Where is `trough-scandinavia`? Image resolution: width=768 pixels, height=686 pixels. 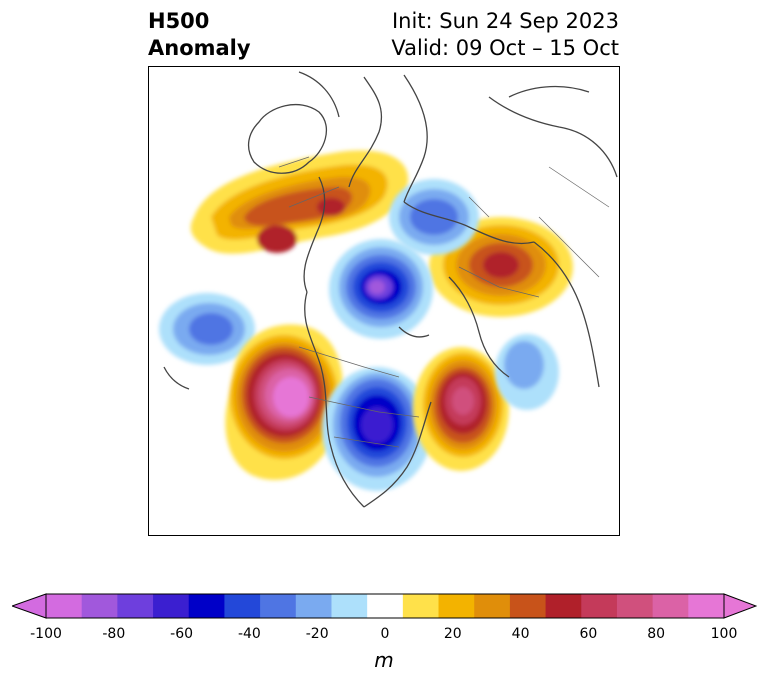 trough-scandinavia is located at coordinates (434, 217).